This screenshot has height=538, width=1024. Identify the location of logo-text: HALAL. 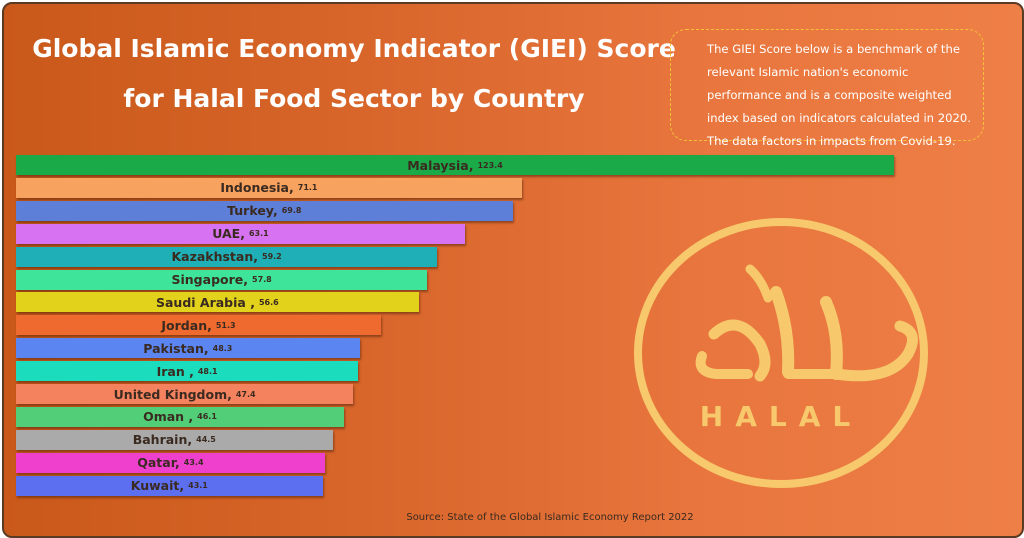
(781, 416).